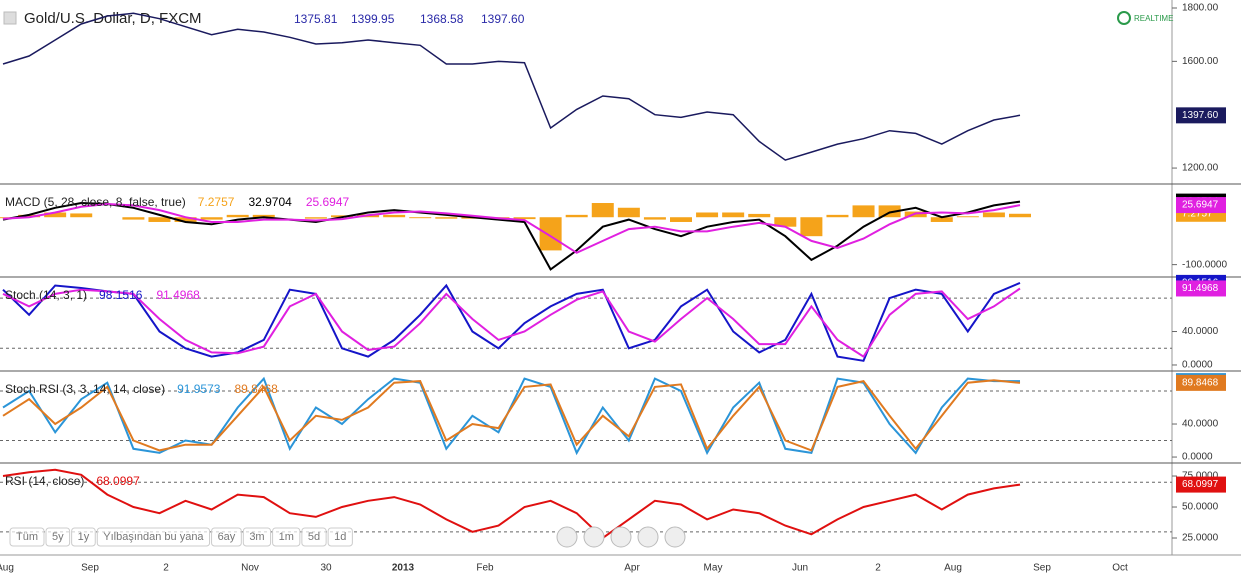 The height and width of the screenshot is (583, 1241). I want to click on range-button: 1m, so click(286, 537).